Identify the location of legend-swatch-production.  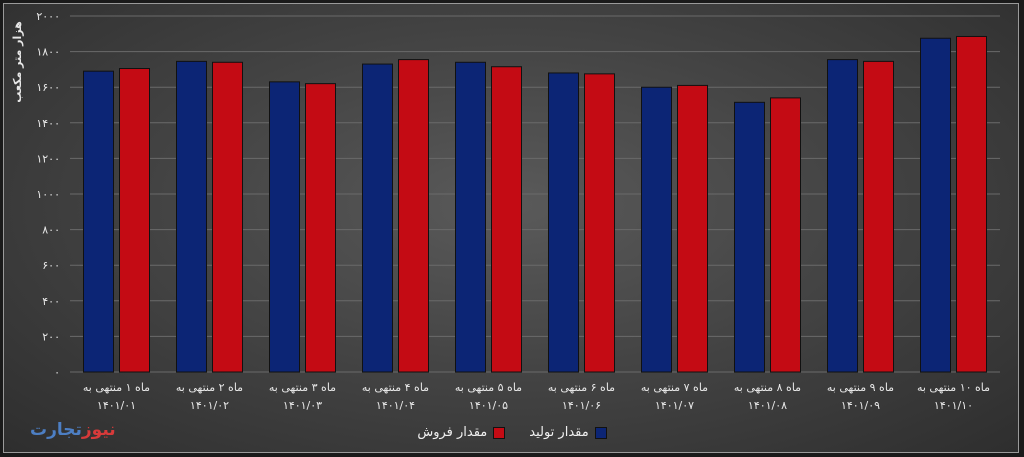
(600, 432).